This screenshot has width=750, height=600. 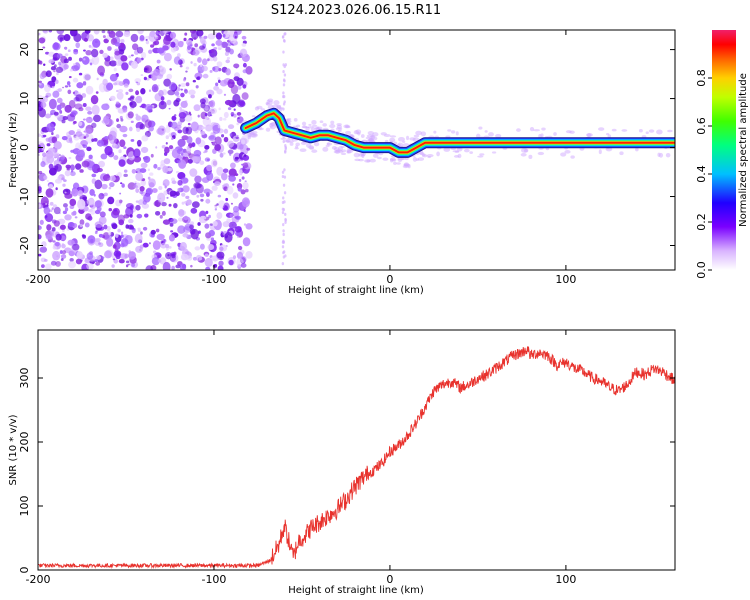 What do you see at coordinates (743, 150) in the screenshot?
I see `colorbar-label: Normalized spectral amplitude` at bounding box center [743, 150].